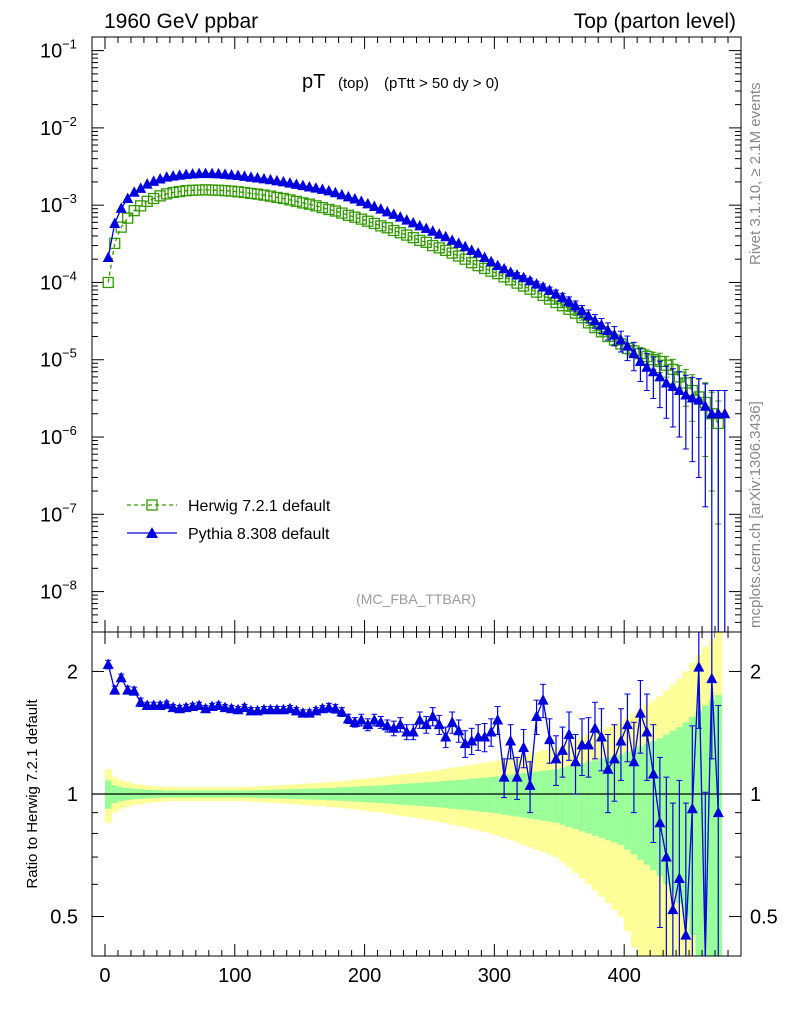 Image resolution: width=786 pixels, height=1024 pixels. What do you see at coordinates (755, 514) in the screenshot?
I see `mcplots-label: mcplots.cern.ch [arXiv:1306.3436]` at bounding box center [755, 514].